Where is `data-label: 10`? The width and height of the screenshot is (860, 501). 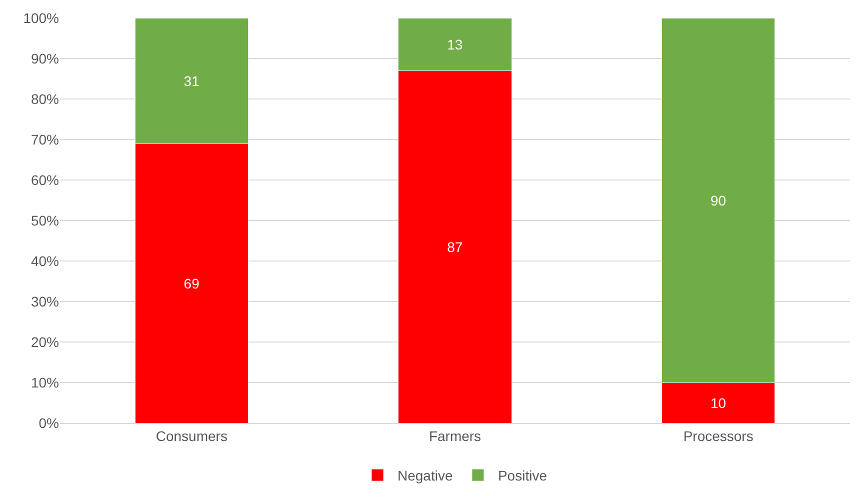 data-label: 10 is located at coordinates (718, 402).